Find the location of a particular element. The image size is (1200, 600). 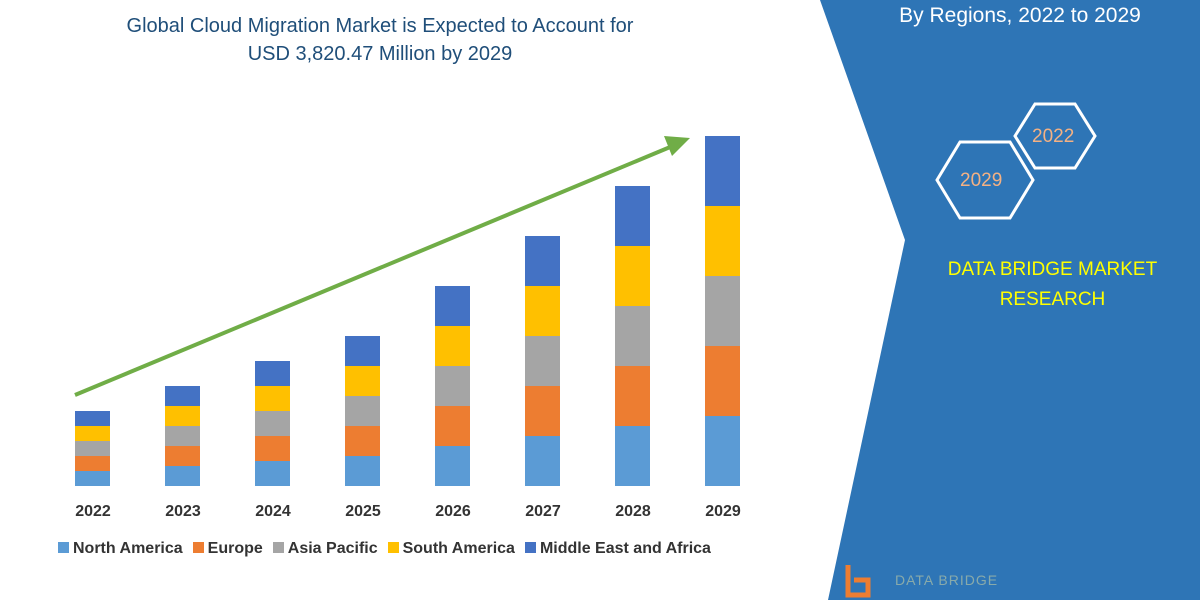

legend-item: South America is located at coordinates (451, 549).